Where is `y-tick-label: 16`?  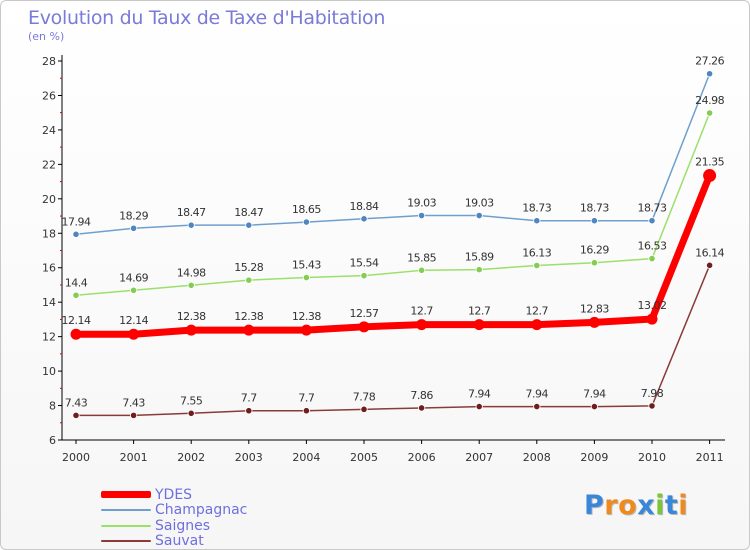
y-tick-label: 16 is located at coordinates (49, 268).